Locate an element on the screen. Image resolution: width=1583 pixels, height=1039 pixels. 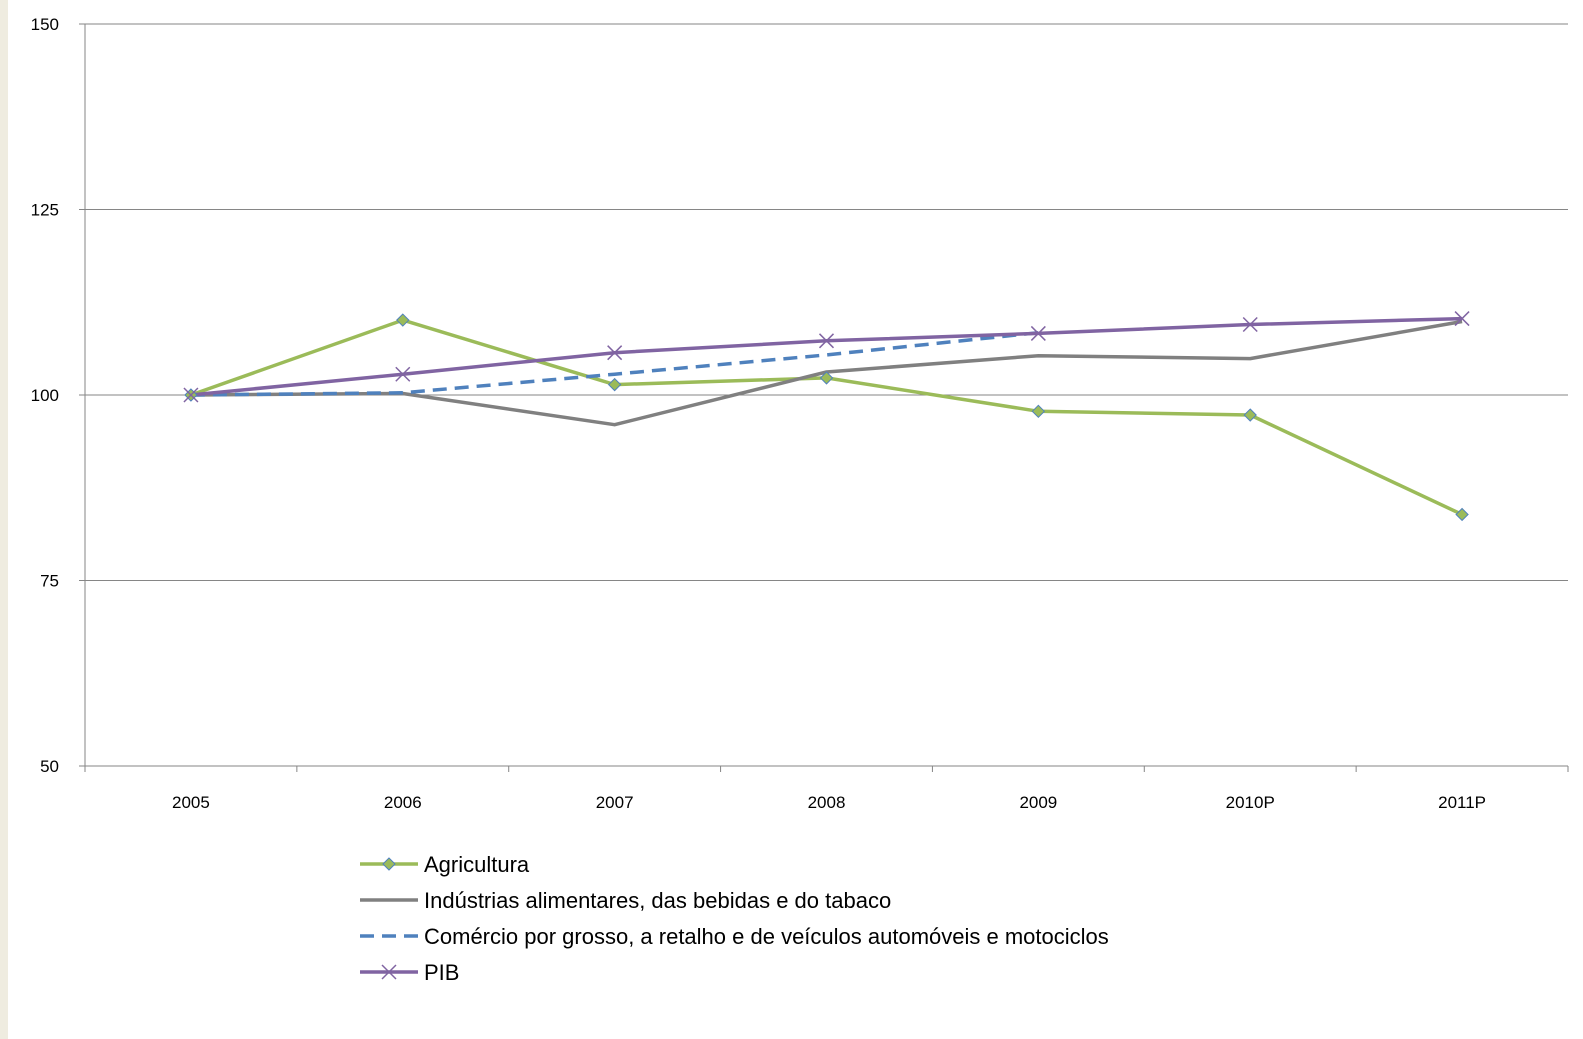
y-tick-label: 50 is located at coordinates (49, 766).